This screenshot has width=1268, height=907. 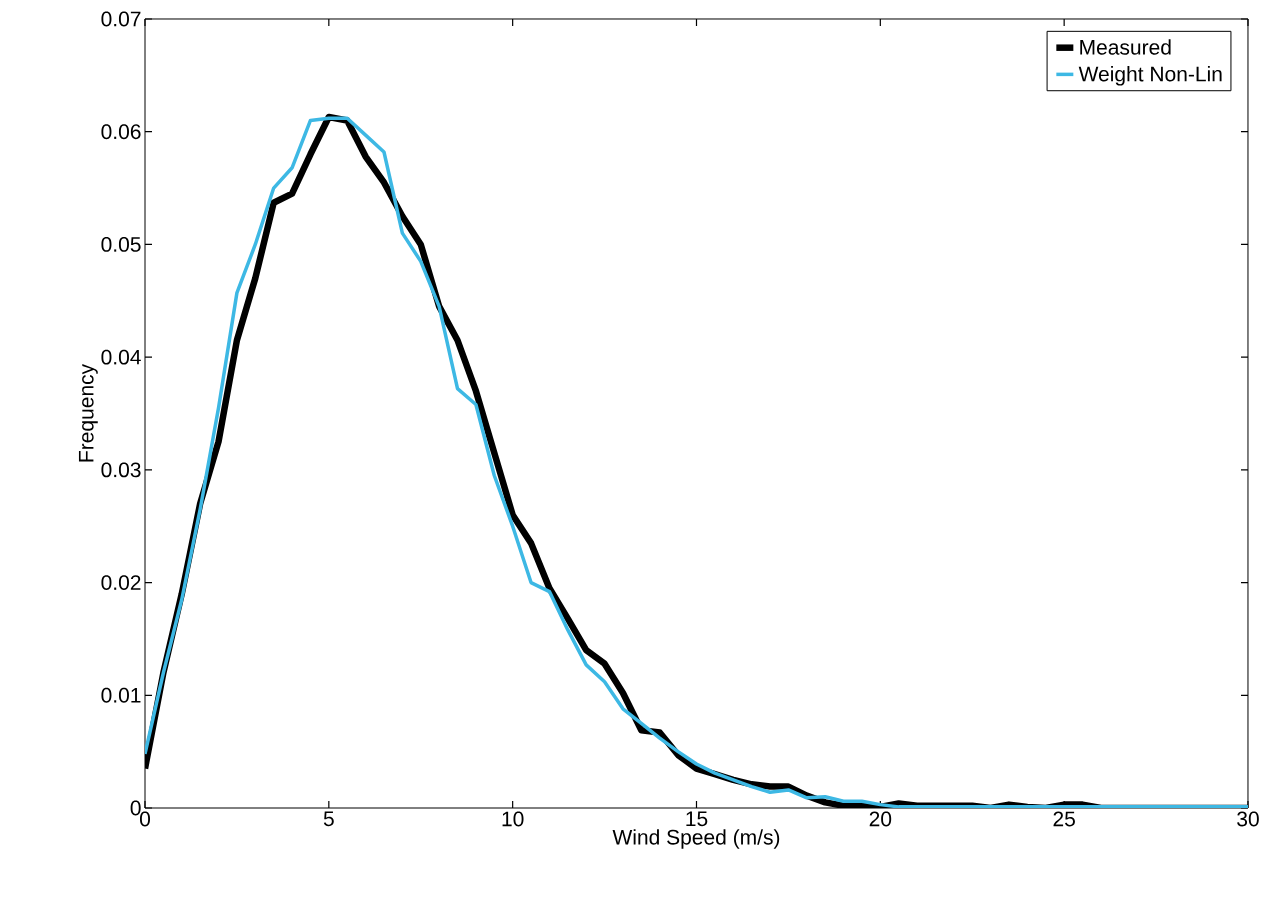 What do you see at coordinates (328, 819) in the screenshot?
I see `x-tick-label: 5` at bounding box center [328, 819].